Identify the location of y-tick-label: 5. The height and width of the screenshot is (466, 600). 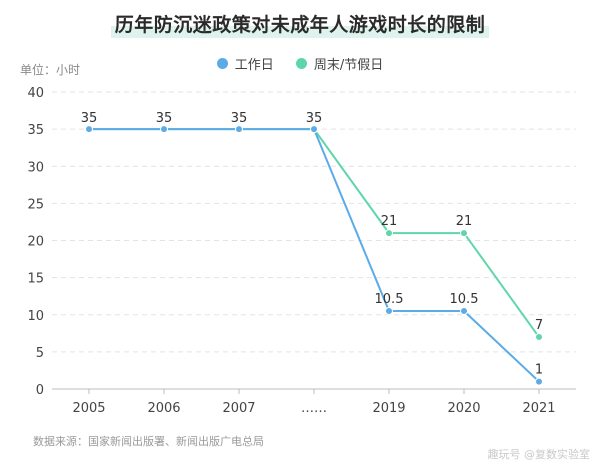
(40, 353).